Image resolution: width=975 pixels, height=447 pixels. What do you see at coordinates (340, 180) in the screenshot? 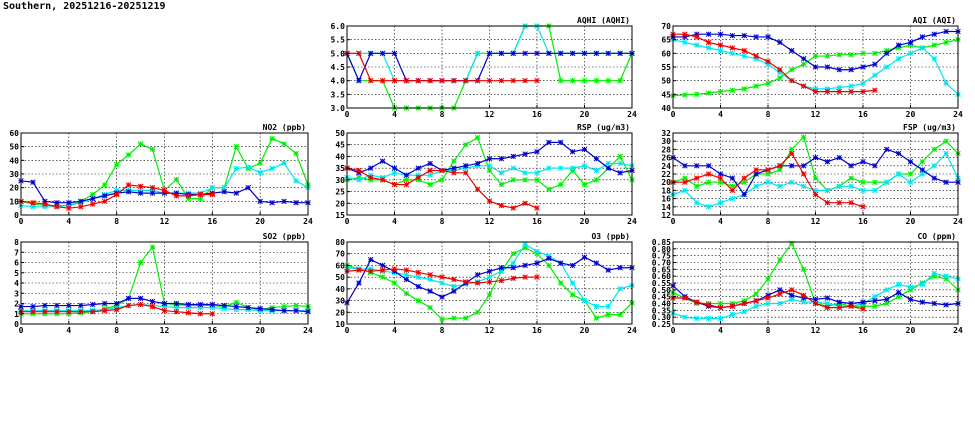
I see `y-tick-label: 30` at bounding box center [340, 180].